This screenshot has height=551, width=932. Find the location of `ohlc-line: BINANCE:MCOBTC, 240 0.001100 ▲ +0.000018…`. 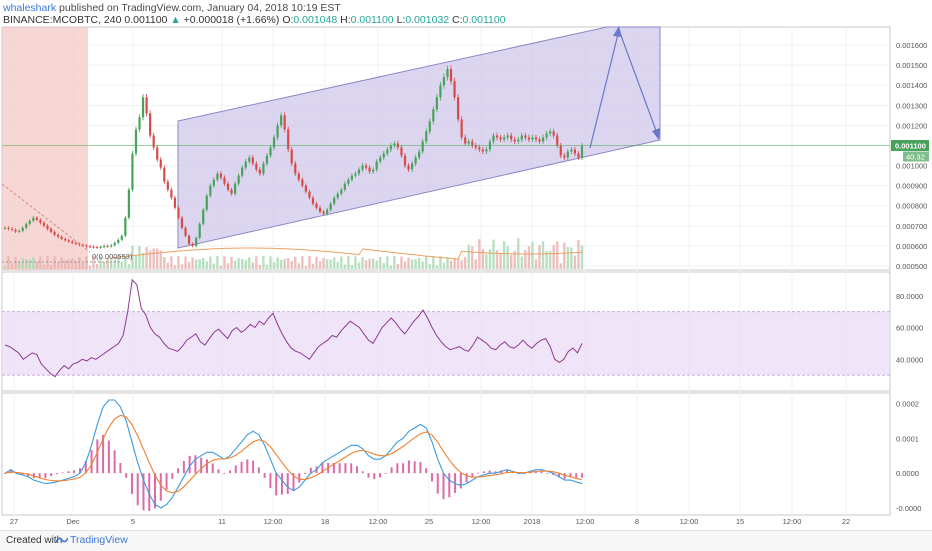

ohlc-line: BINANCE:MCOBTC, 240 0.001100 ▲ +0.000018… is located at coordinates (254, 20).